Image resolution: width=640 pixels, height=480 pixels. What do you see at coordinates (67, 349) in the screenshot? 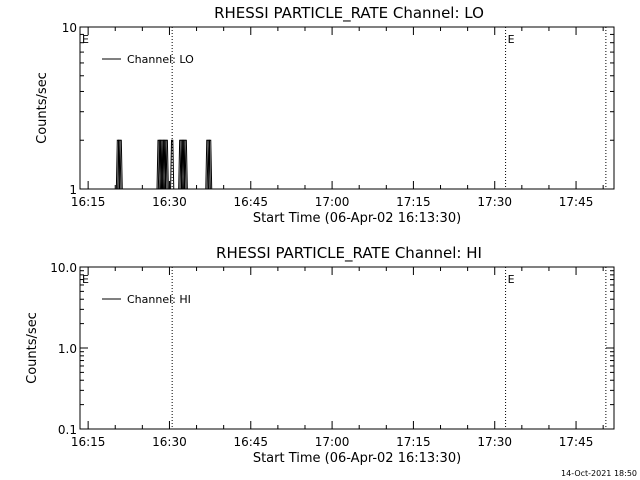
I see `y-tick-label: 1.0` at bounding box center [67, 349].